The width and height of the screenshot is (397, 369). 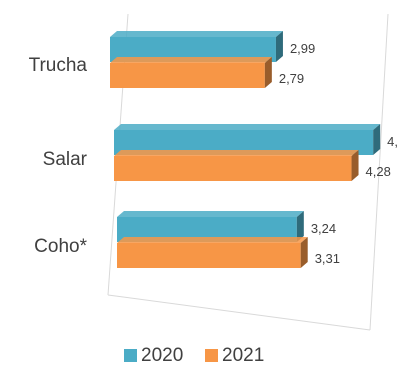 What do you see at coordinates (162, 355) in the screenshot?
I see `legend-label: 2020` at bounding box center [162, 355].